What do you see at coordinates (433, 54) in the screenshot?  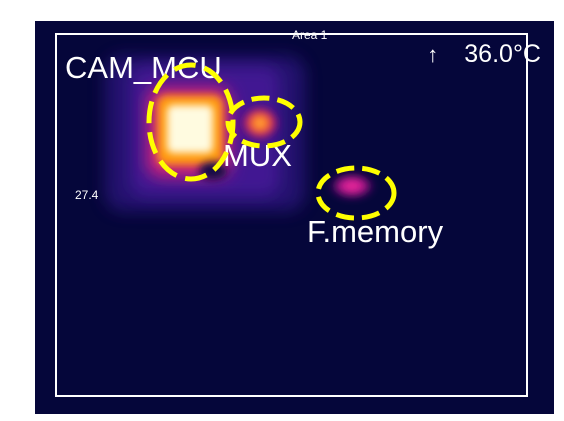 I see `up-arrow-icon: ↑` at bounding box center [433, 54].